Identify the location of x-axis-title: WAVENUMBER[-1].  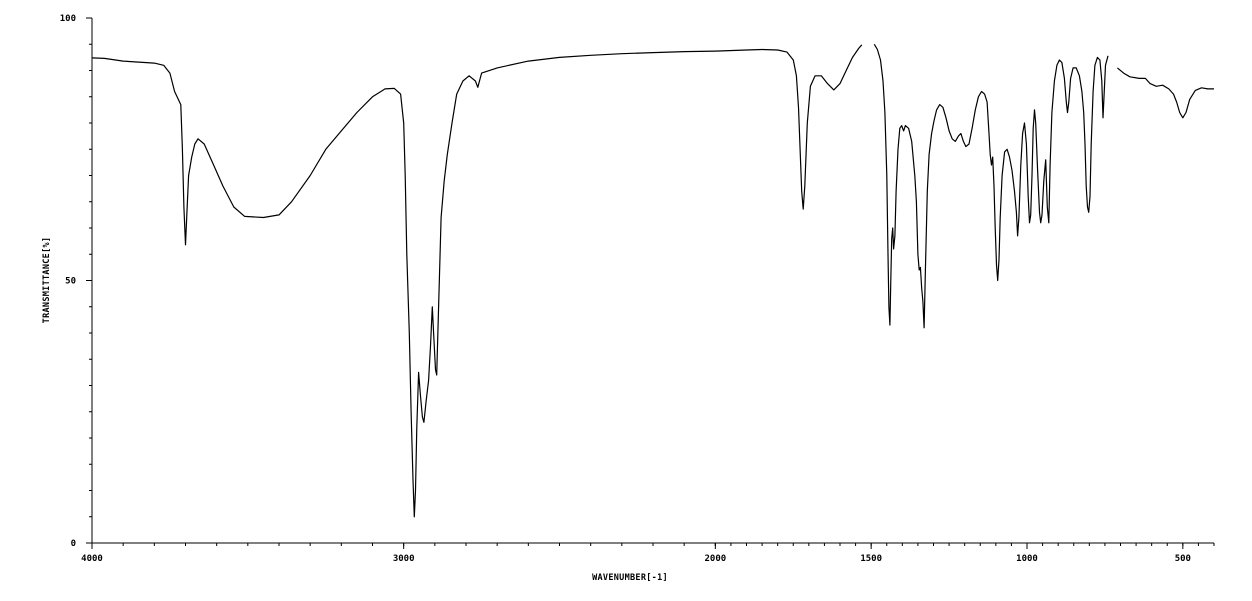
(630, 578).